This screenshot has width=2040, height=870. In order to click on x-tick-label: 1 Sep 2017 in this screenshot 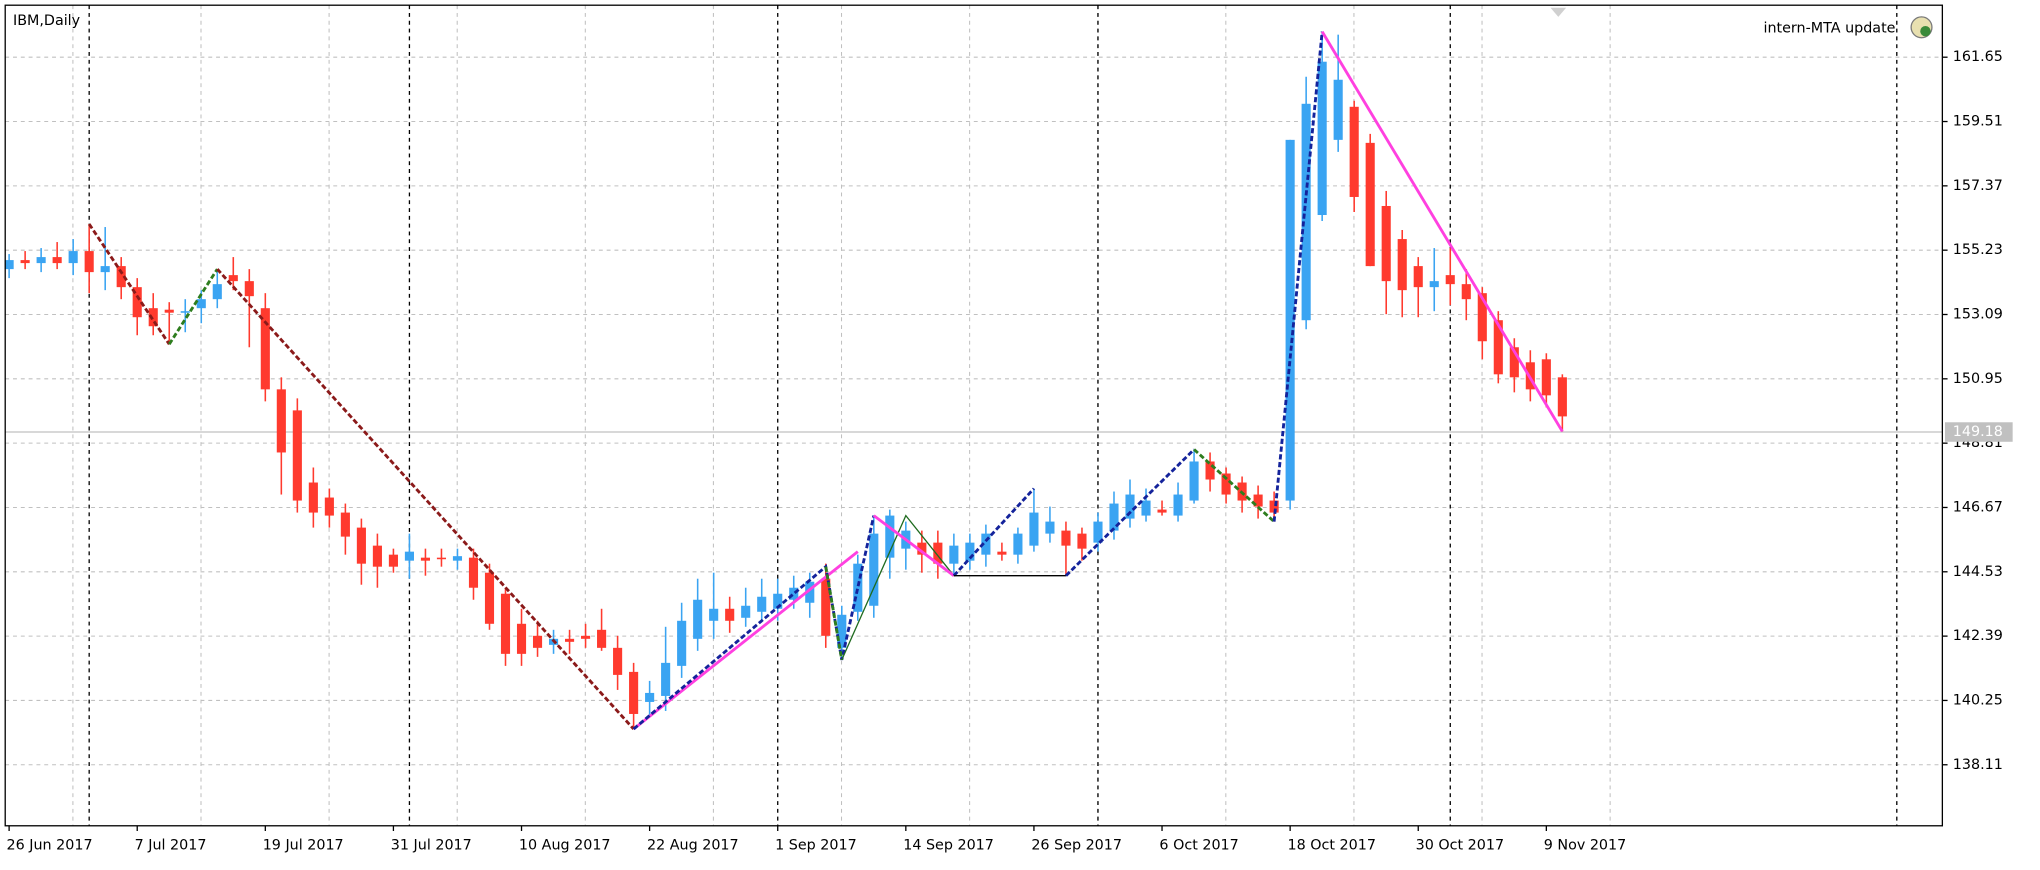, I will do `click(816, 845)`.